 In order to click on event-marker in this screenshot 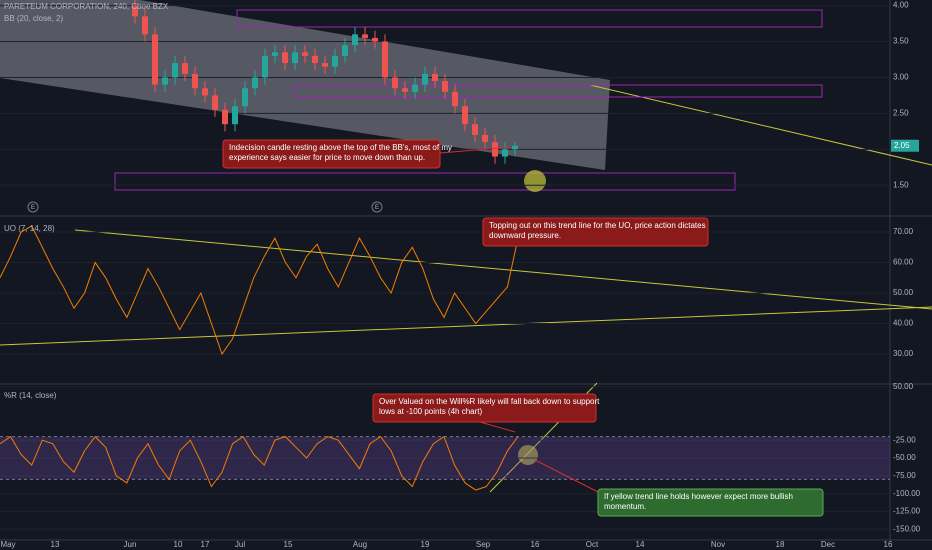, I will do `click(33, 207)`.